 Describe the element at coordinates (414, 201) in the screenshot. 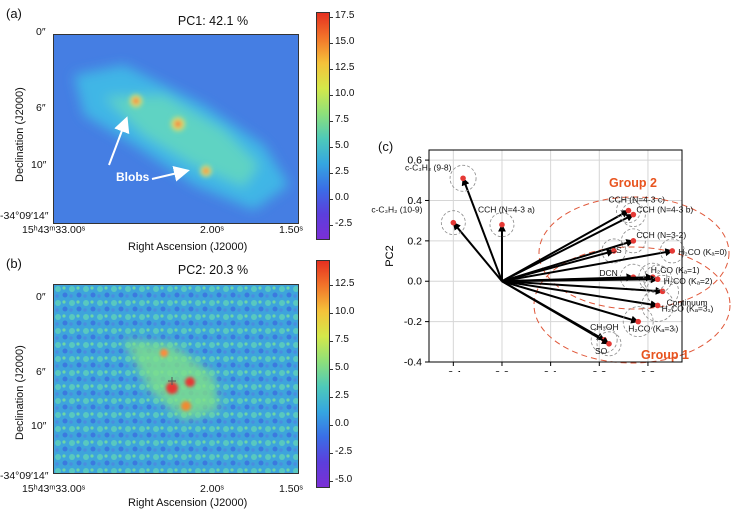

I see `y-tick-label: 0.4` at that location.